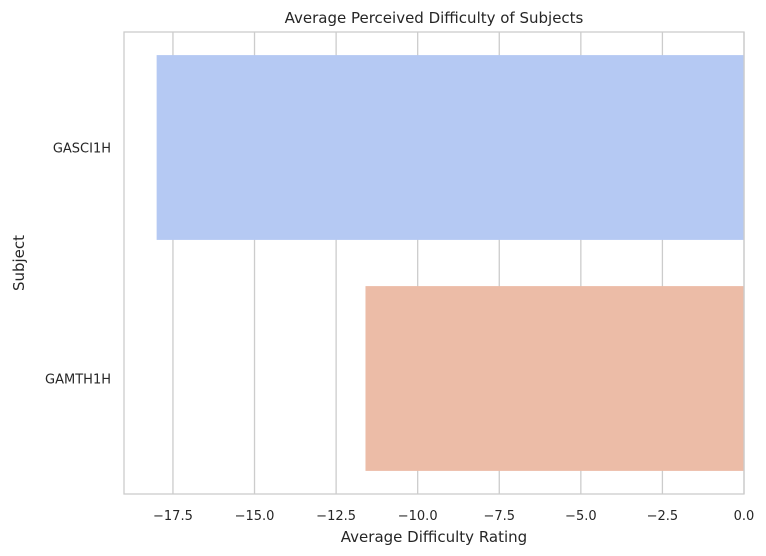  I want to click on x-tick-label: −7.5, so click(499, 516).